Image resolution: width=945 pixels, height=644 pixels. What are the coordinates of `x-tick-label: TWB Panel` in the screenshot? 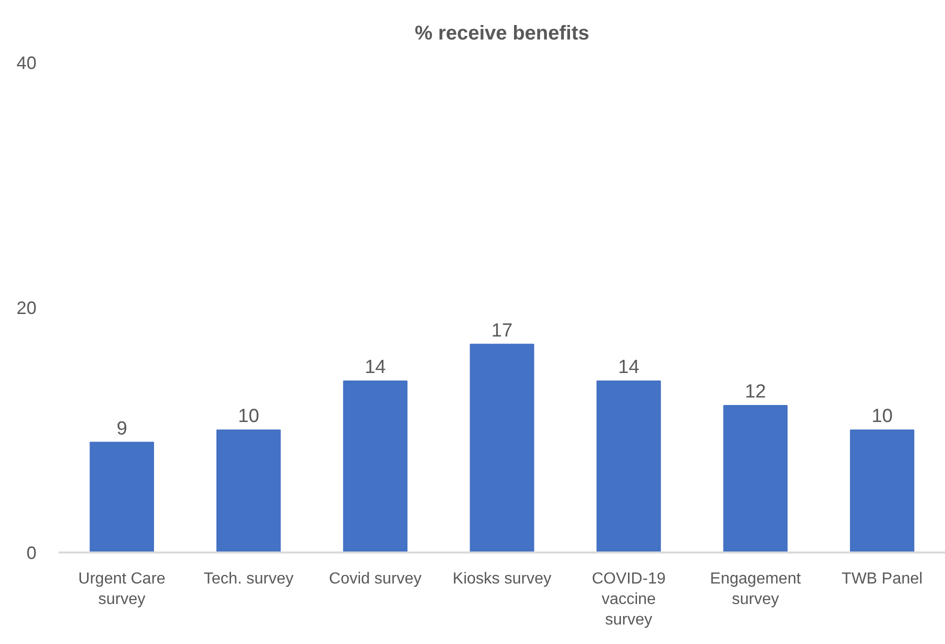 It's located at (882, 579).